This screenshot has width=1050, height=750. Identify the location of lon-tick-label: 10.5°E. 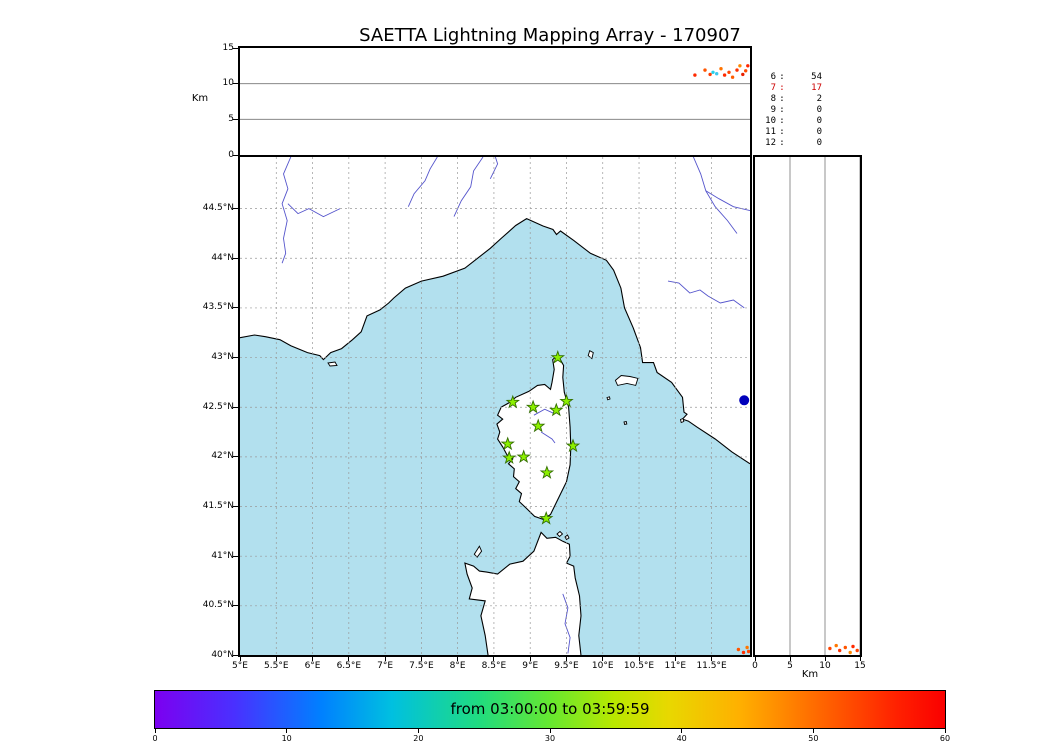
(639, 666).